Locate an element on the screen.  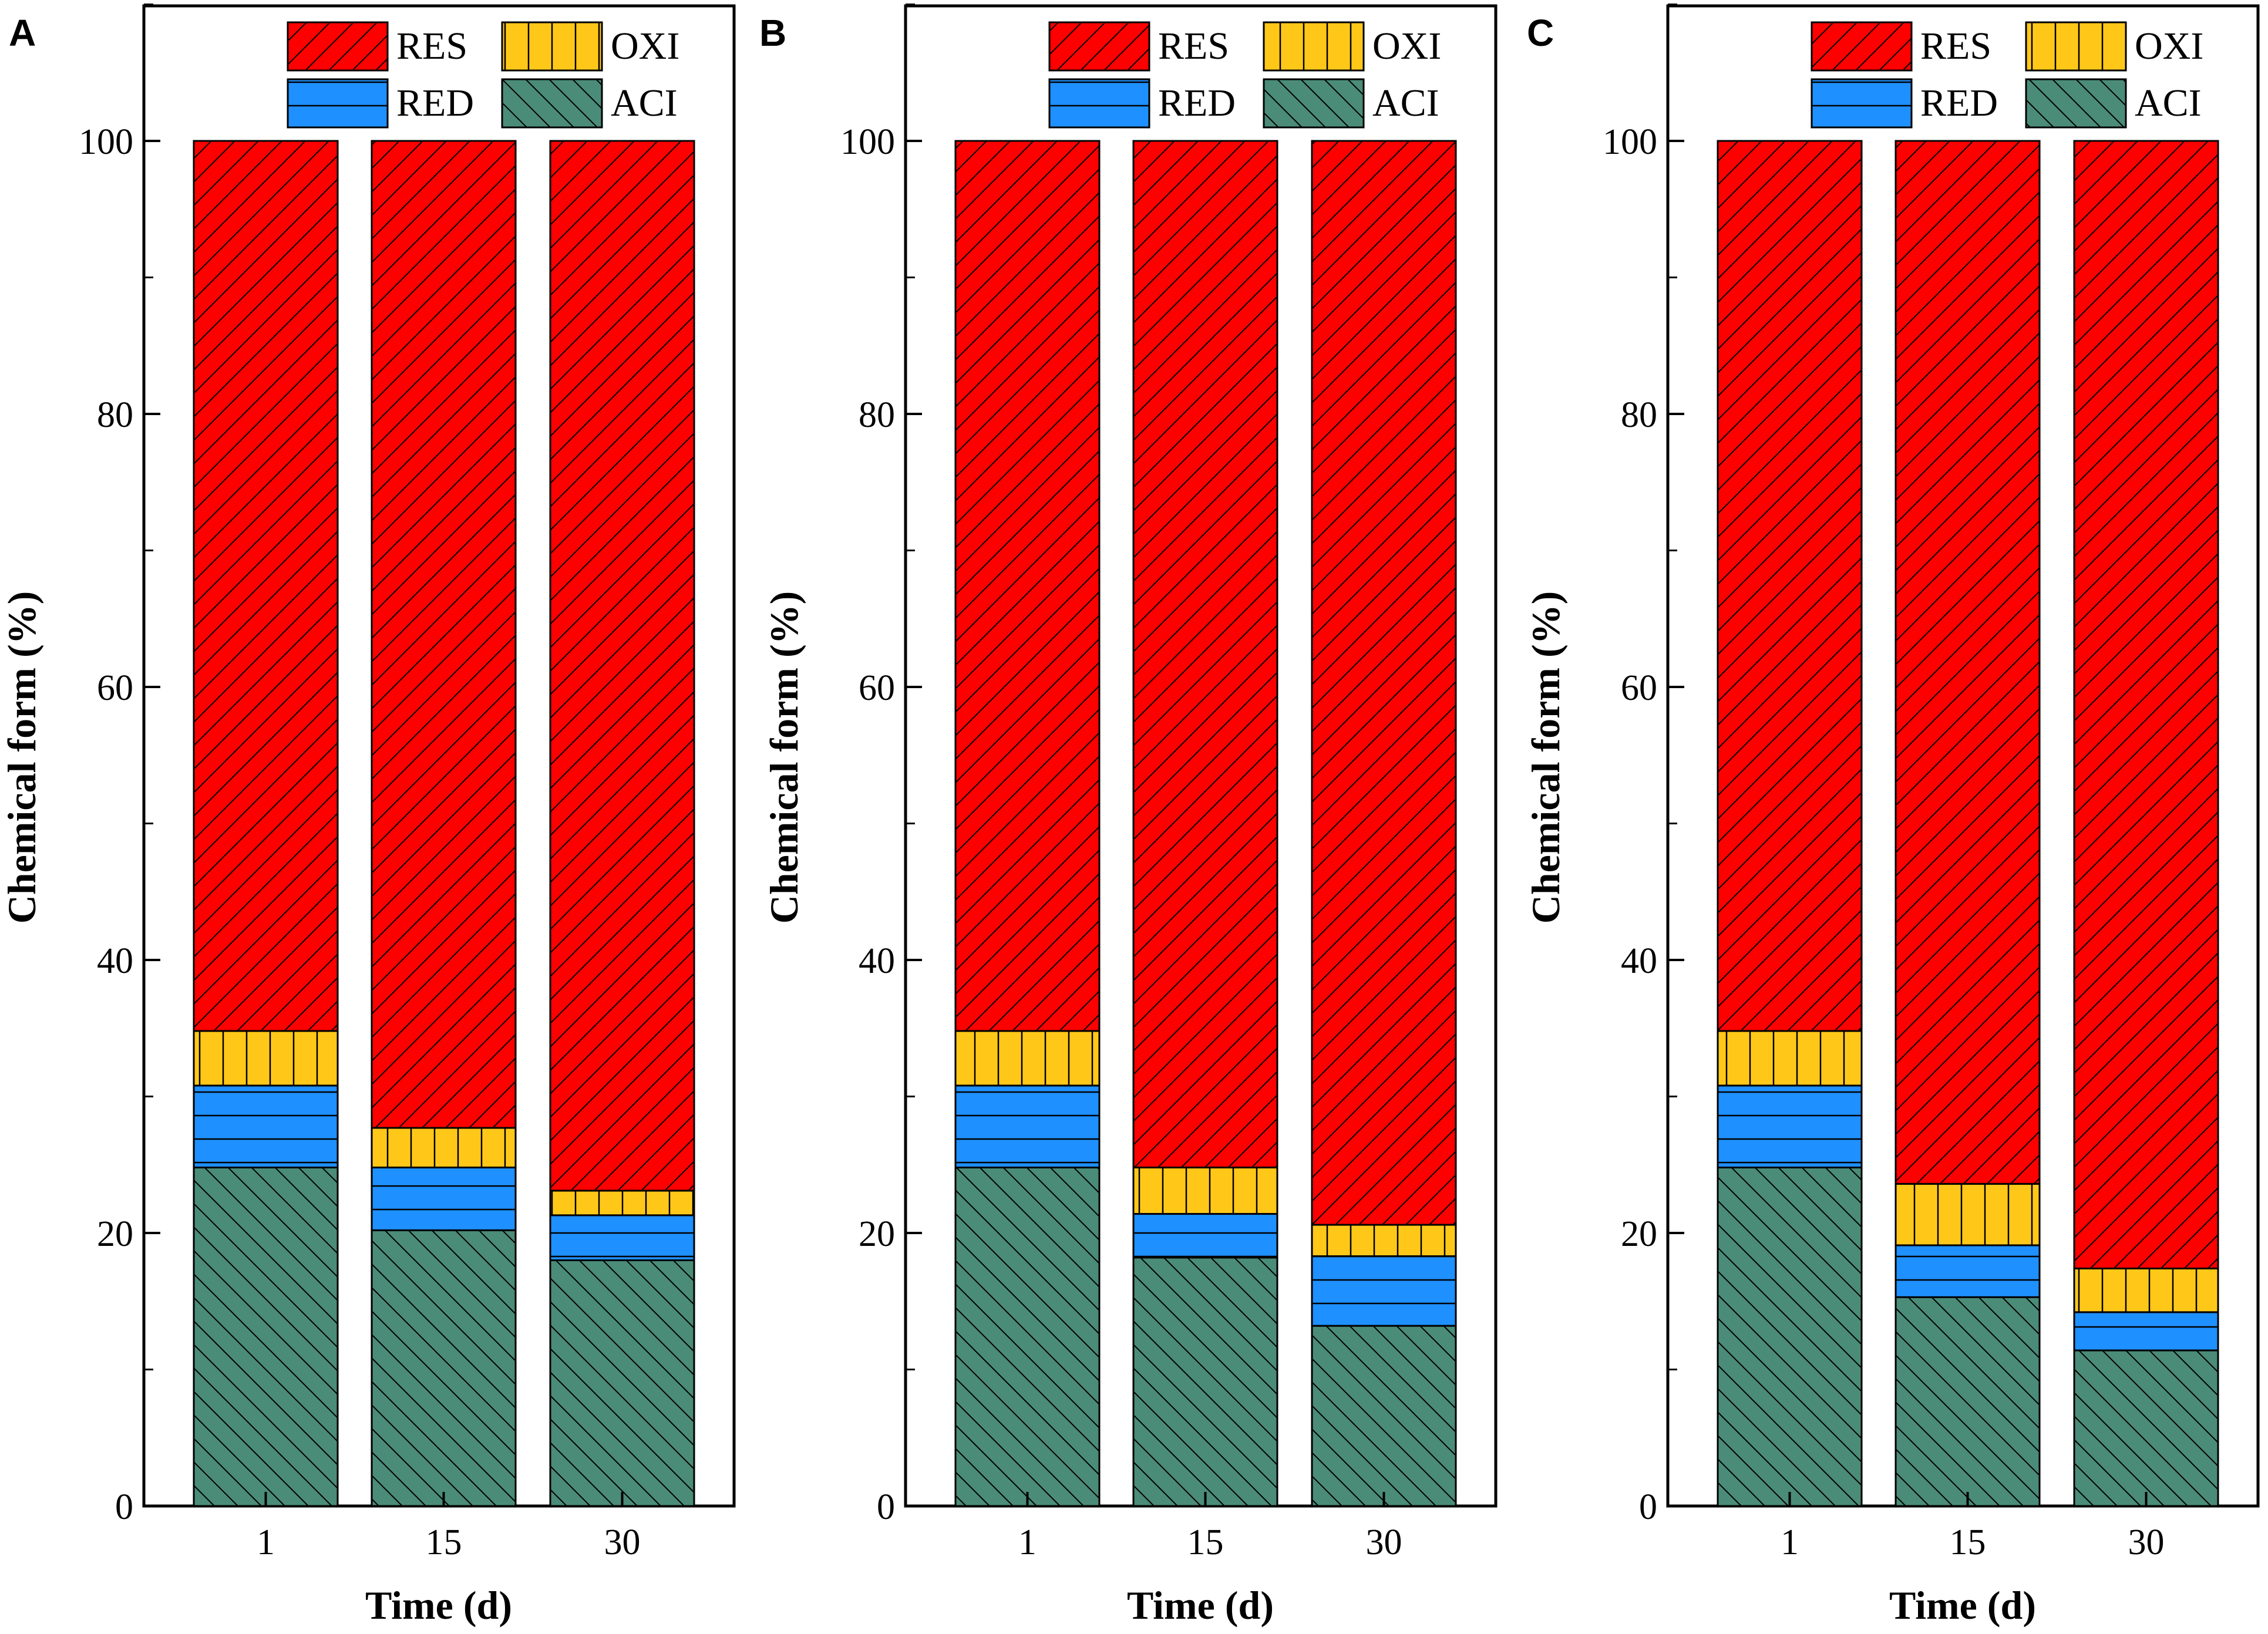
panel-label-a: A is located at coordinates (22, 33).